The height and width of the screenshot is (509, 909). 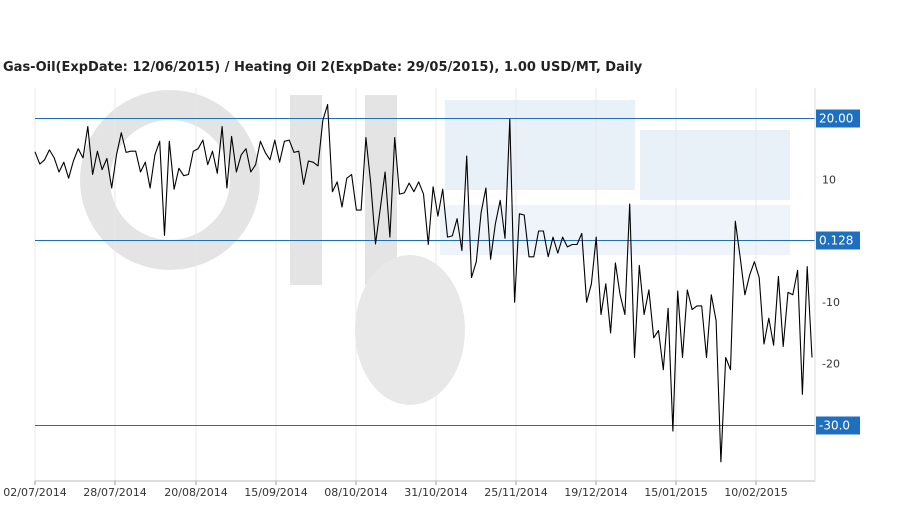 I want to click on x-tick-label: 20/08/2014, so click(x=195, y=492).